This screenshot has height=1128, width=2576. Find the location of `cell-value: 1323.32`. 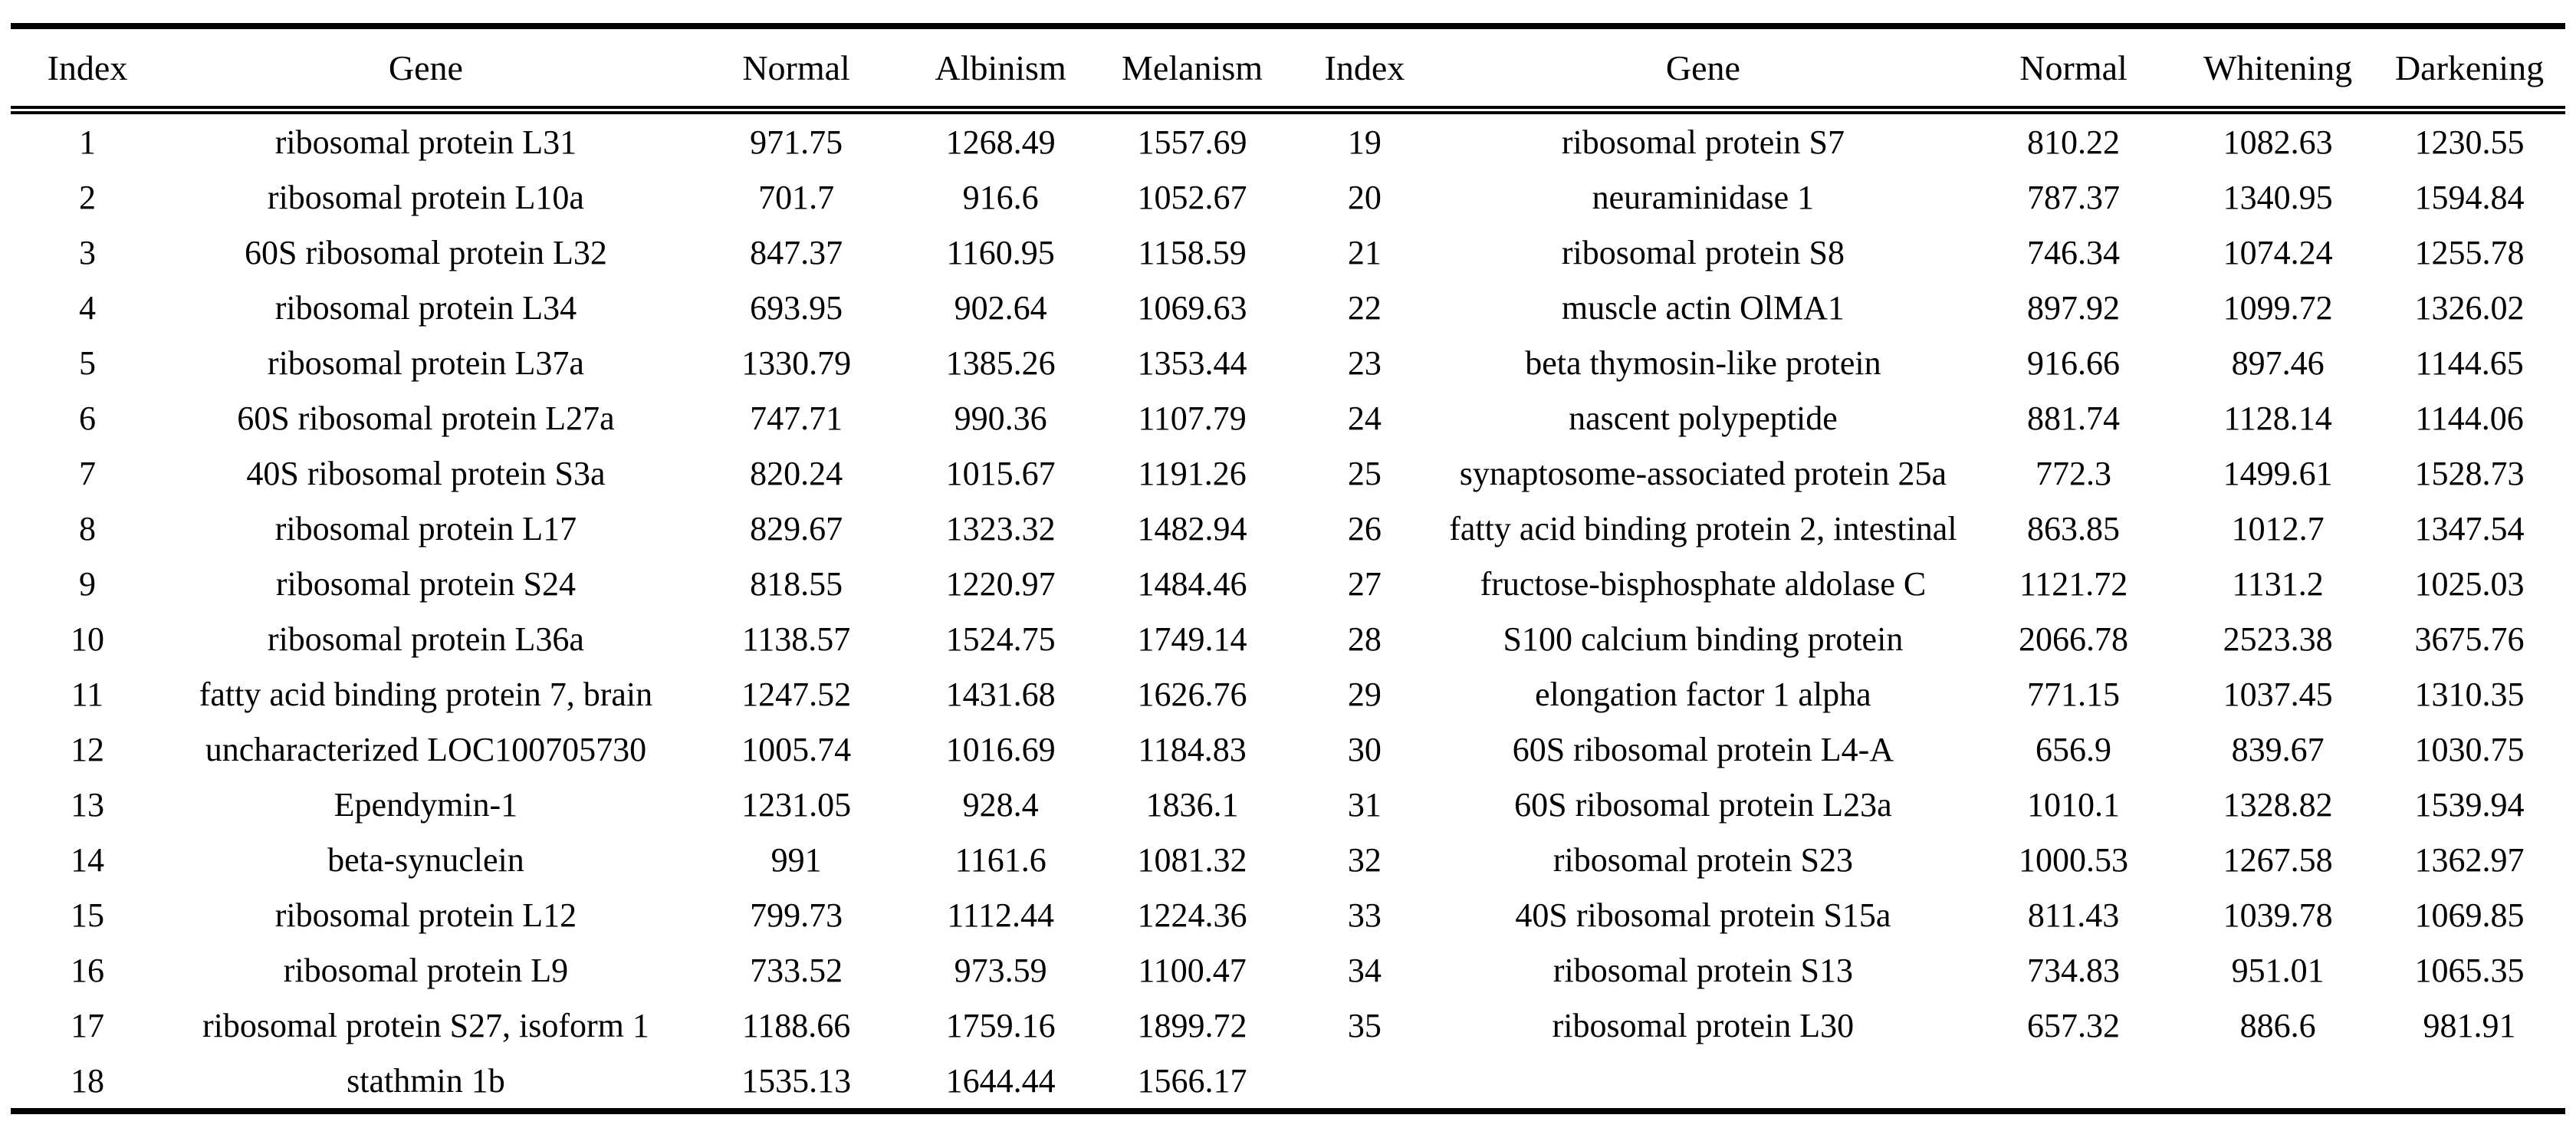

cell-value: 1323.32 is located at coordinates (1001, 528).